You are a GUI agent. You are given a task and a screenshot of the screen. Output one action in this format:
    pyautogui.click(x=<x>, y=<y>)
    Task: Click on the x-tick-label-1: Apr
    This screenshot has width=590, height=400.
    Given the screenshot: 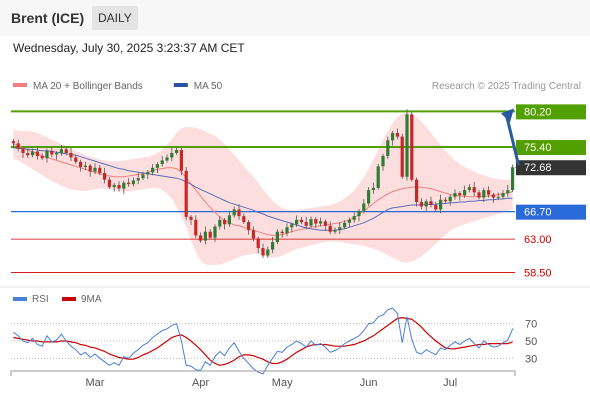 What is the action you would take?
    pyautogui.click(x=200, y=383)
    